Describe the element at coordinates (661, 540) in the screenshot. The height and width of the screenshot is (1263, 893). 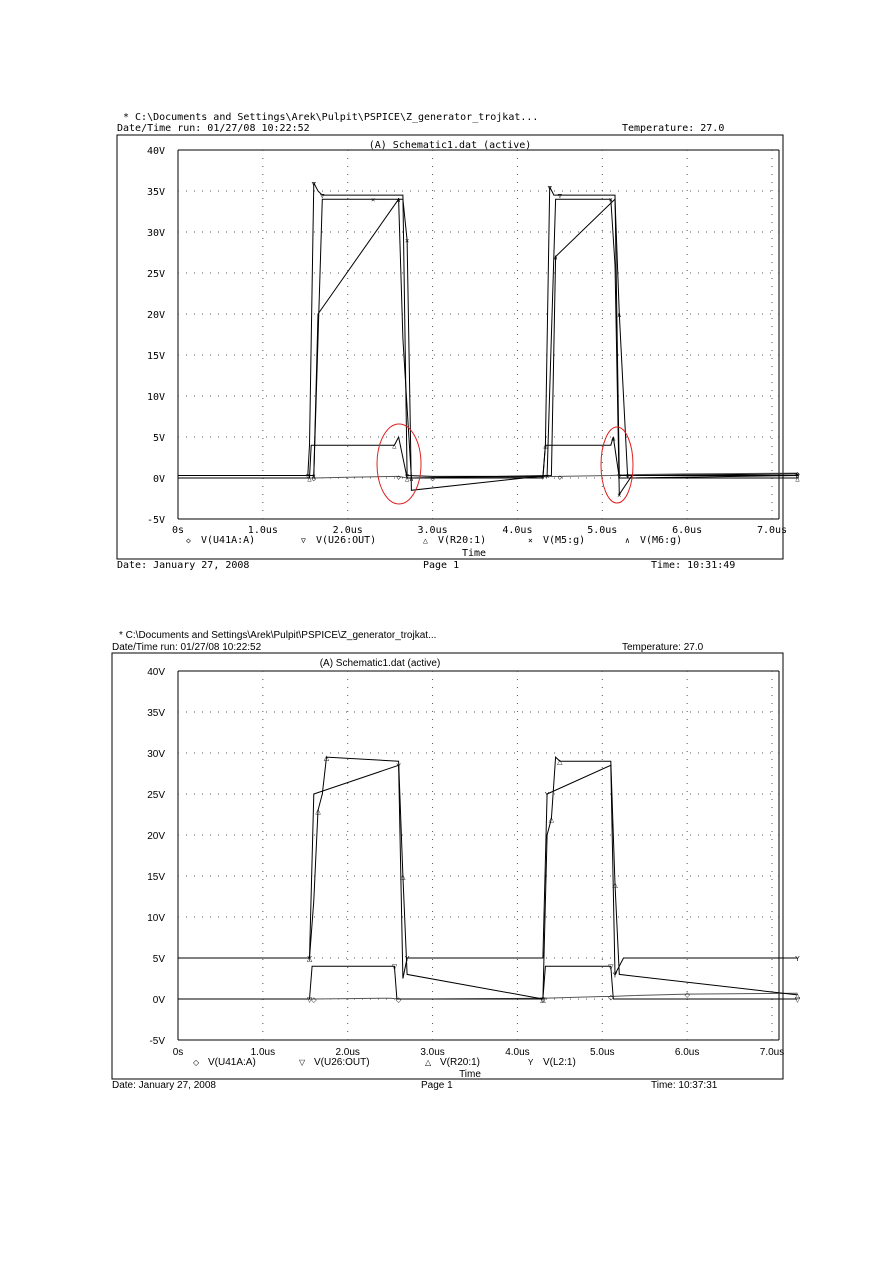
I see `legend-label: V(M6:g)` at that location.